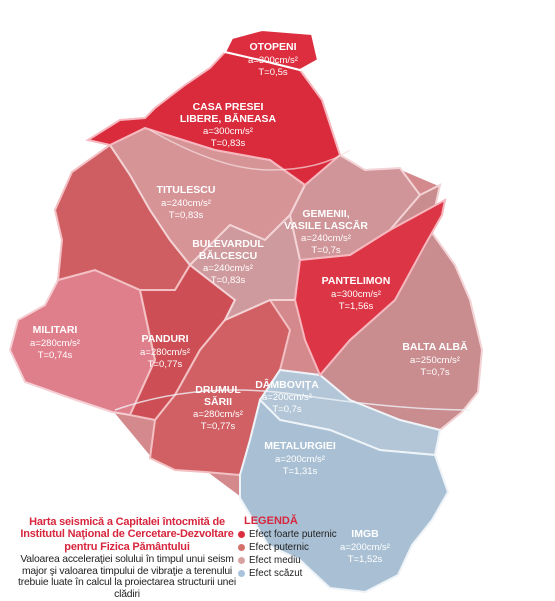 Image resolution: width=555 pixels, height=601 pixels. I want to click on legend-item-label: Efect mediu, so click(275, 560).